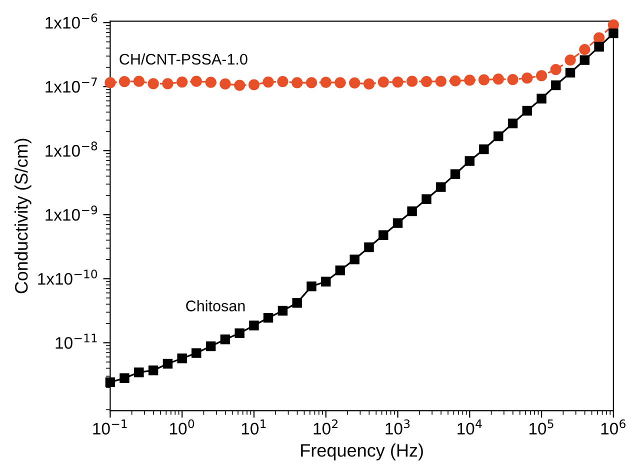 This screenshot has width=637, height=472. What do you see at coordinates (68, 277) in the screenshot?
I see `y-tick-label: 1x10$^{−10}$` at bounding box center [68, 277].